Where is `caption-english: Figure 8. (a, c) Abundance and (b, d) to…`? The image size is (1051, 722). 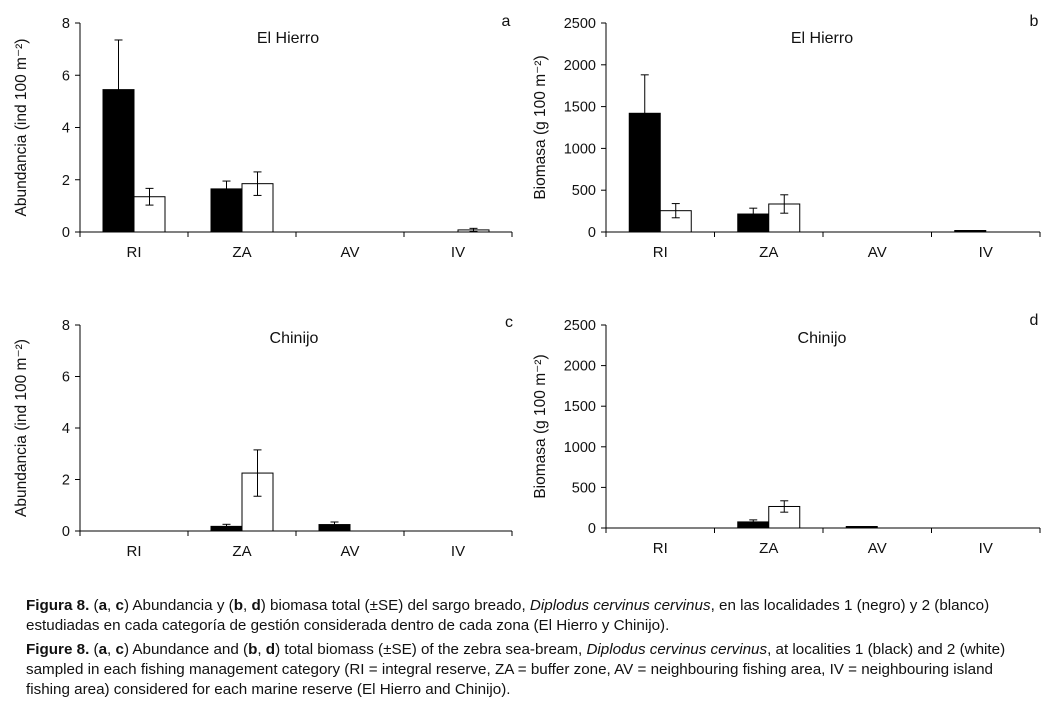 caption-english: Figure 8. (a, c) Abundance and (b, d) to… is located at coordinates (516, 669).